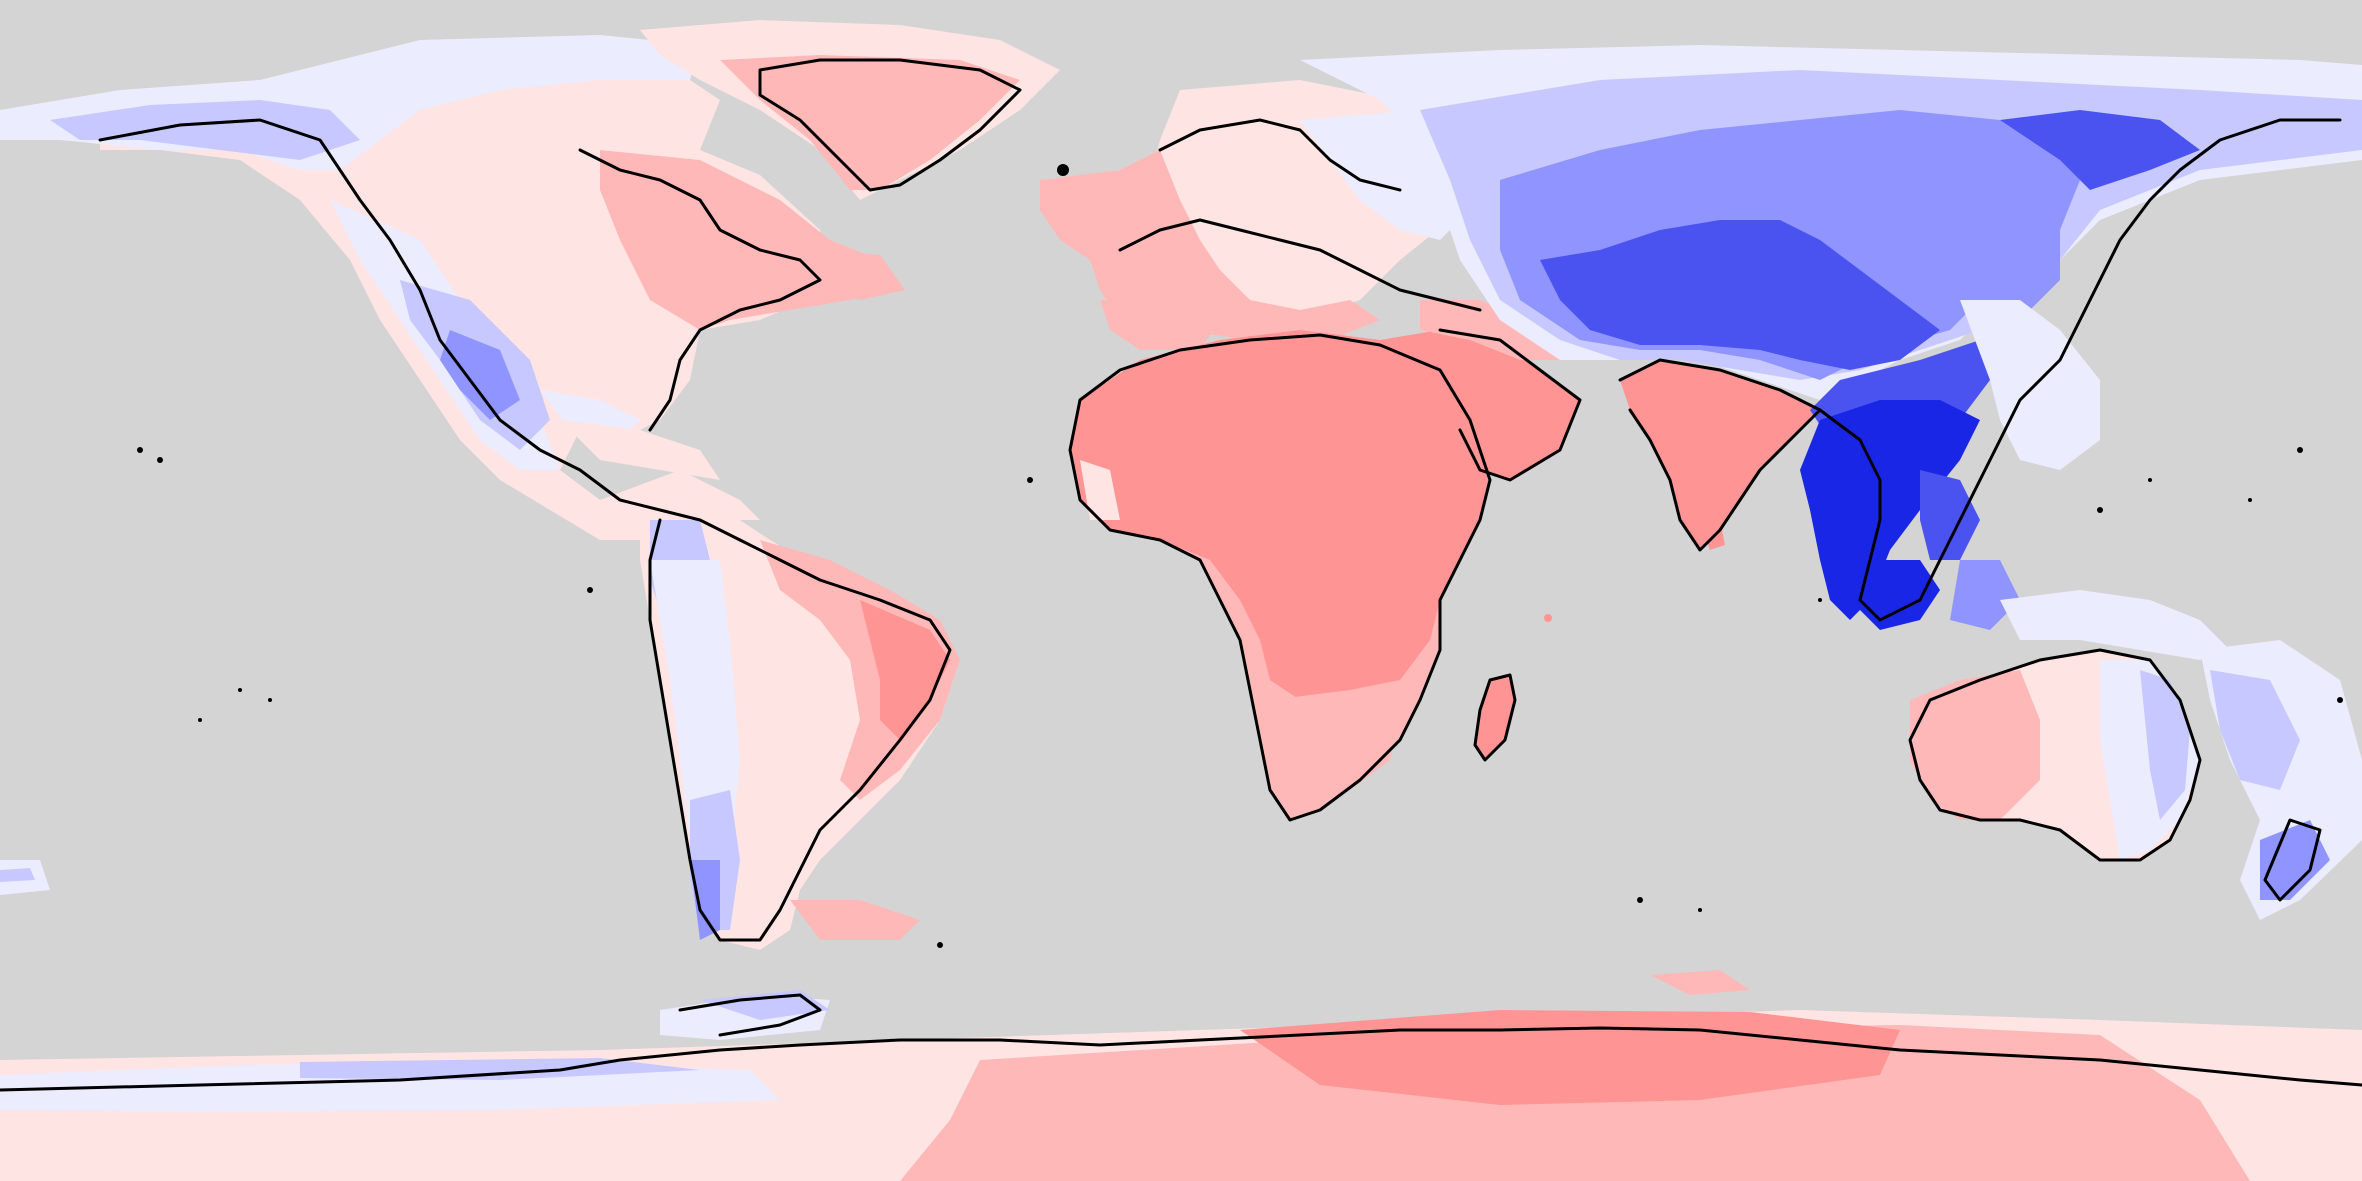 The image size is (2362, 1181). What do you see at coordinates (850, 110) in the screenshot?
I see `greenland` at bounding box center [850, 110].